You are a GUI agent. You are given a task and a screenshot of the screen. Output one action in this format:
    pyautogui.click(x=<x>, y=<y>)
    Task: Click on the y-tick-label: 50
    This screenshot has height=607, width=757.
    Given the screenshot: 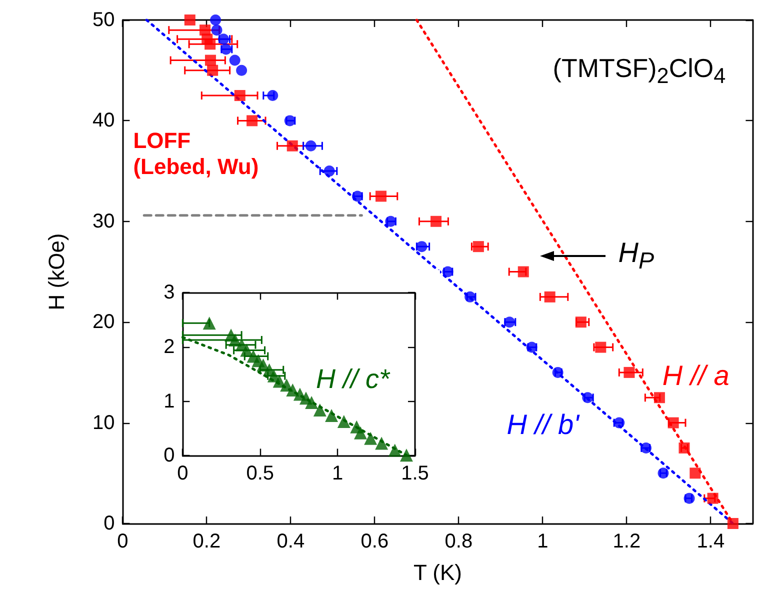 What is the action you would take?
    pyautogui.click(x=103, y=20)
    